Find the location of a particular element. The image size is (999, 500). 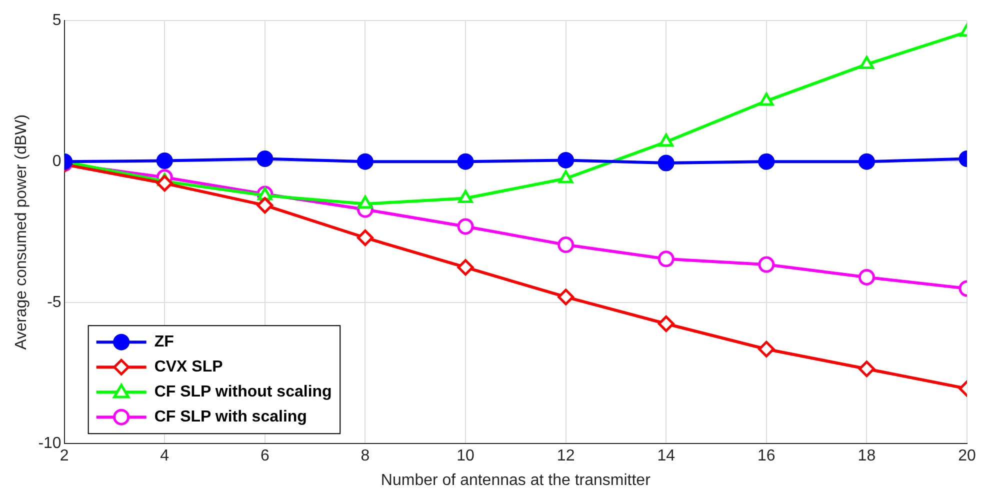

legend-label: CVX SLP is located at coordinates (189, 367).